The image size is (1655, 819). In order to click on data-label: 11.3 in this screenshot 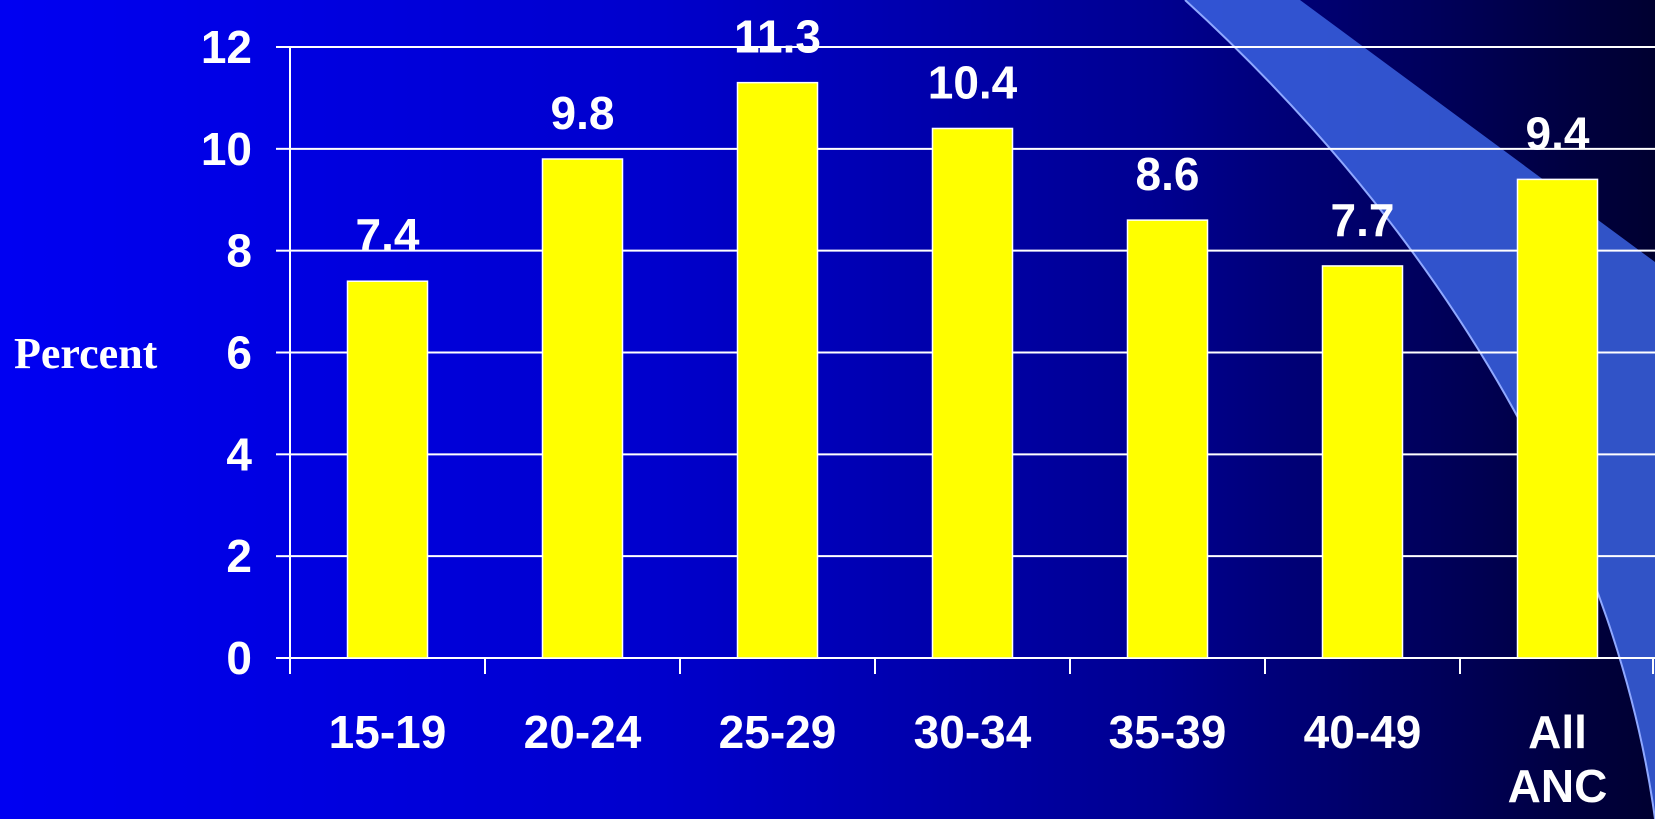, I will do `click(777, 37)`.